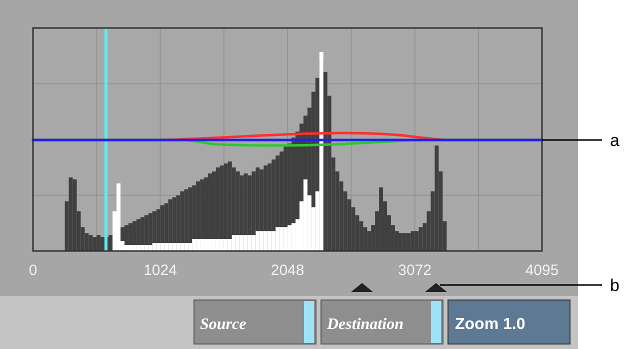 The width and height of the screenshot is (631, 349). I want to click on text: b, so click(615, 285).